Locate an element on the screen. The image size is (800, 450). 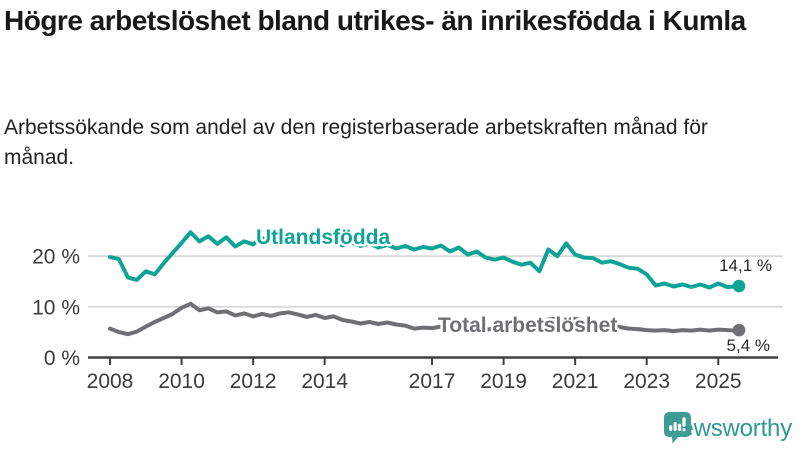
x-tick-label-2012: 2012 is located at coordinates (253, 381).